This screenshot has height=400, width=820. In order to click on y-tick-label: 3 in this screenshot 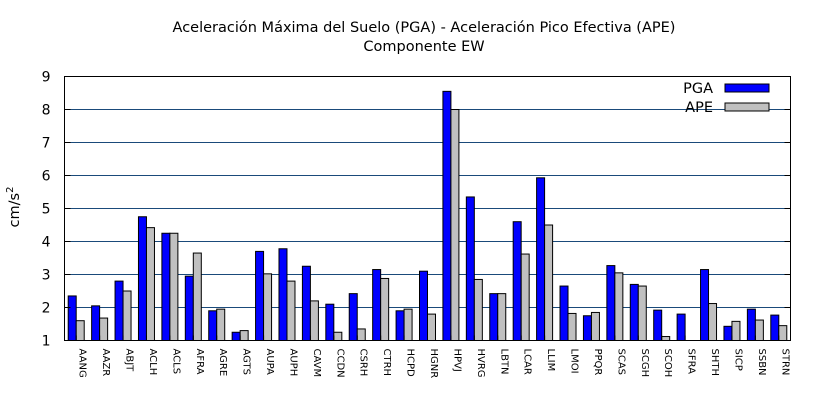, I will do `click(46, 276)`.